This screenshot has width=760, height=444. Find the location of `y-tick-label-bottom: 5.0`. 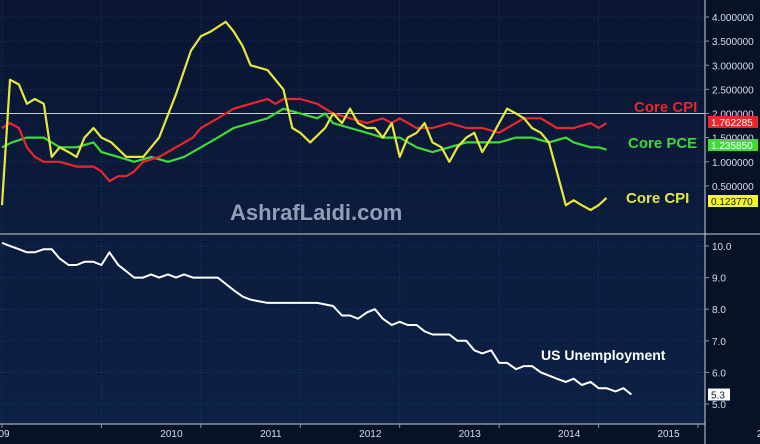

y-tick-label-bottom: 5.0 is located at coordinates (719, 405).